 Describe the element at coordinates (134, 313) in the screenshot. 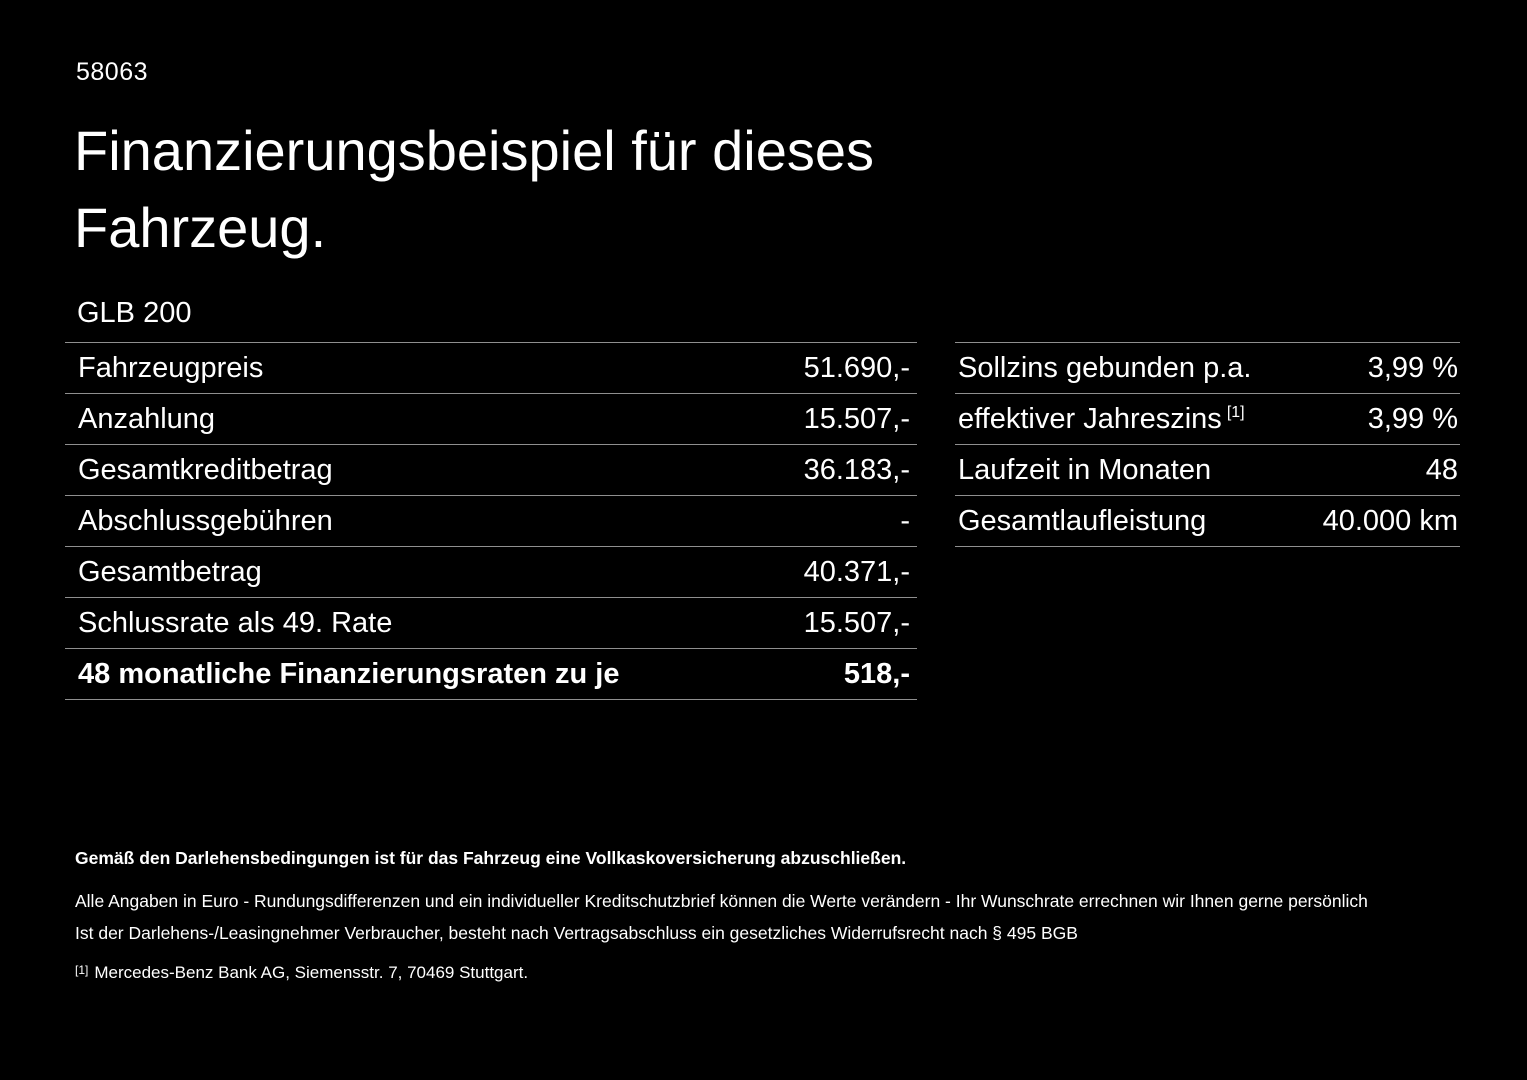

I see `model-name: GLB 200` at that location.